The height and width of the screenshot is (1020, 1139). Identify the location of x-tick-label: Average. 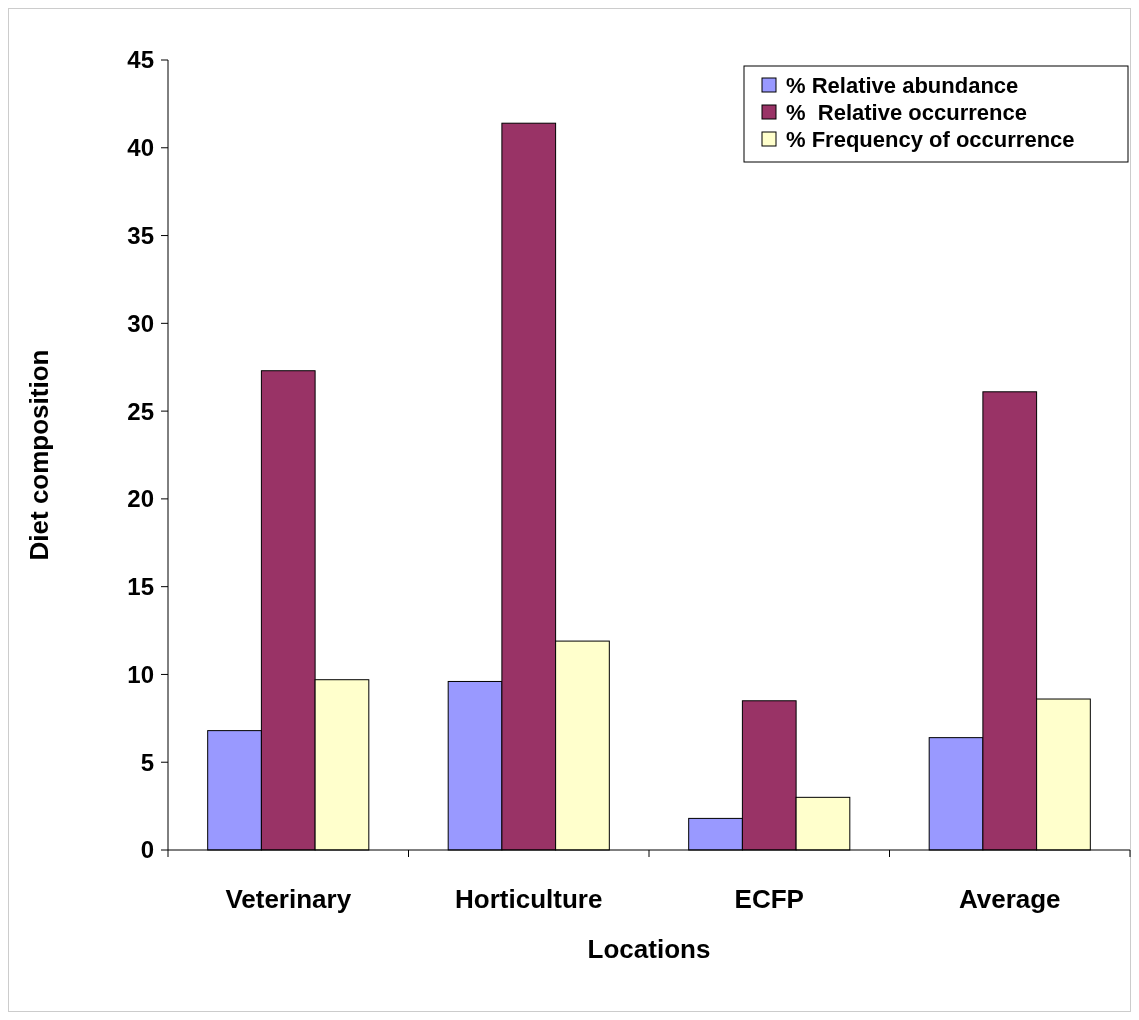
(1009, 899).